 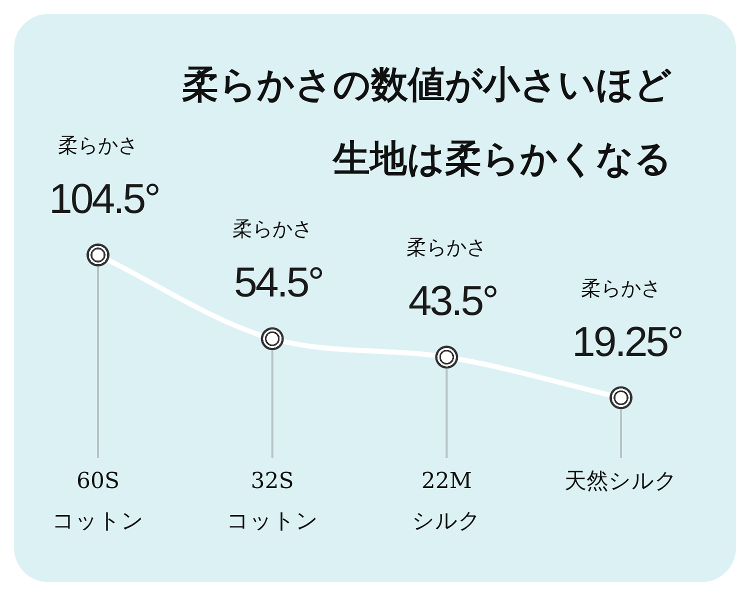 I want to click on x-tick-label: 60S コットン, so click(x=98, y=501).